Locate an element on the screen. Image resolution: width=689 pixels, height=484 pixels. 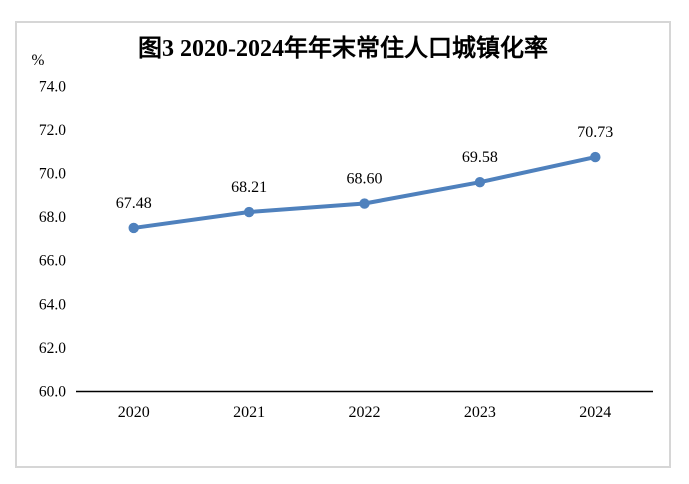
y-tick-label: 70.0 is located at coordinates (52, 174).